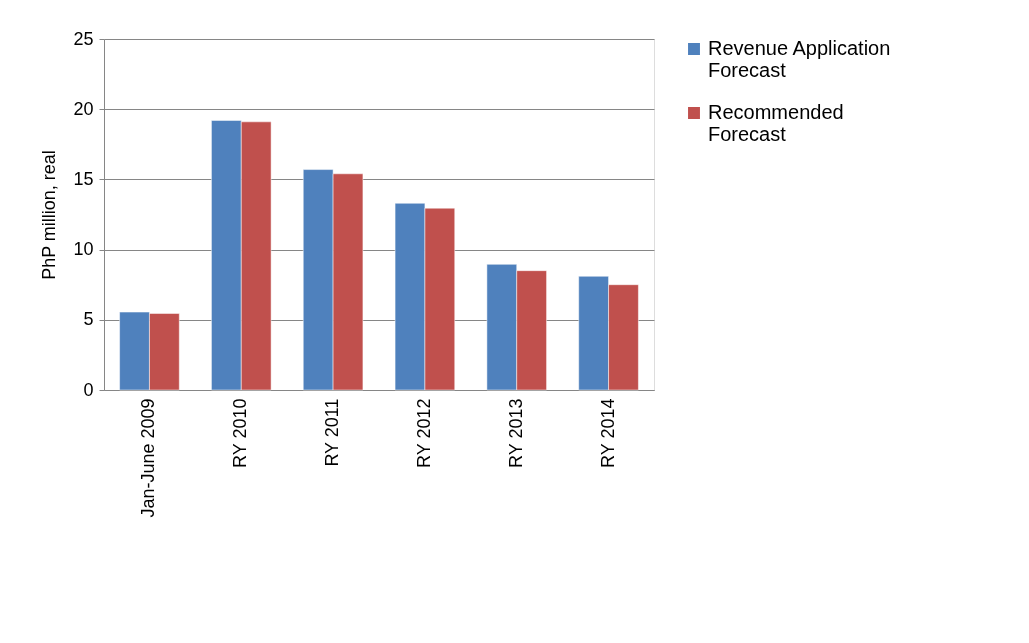 This screenshot has height=643, width=1029. I want to click on y-tick-label: 15, so click(83, 178).